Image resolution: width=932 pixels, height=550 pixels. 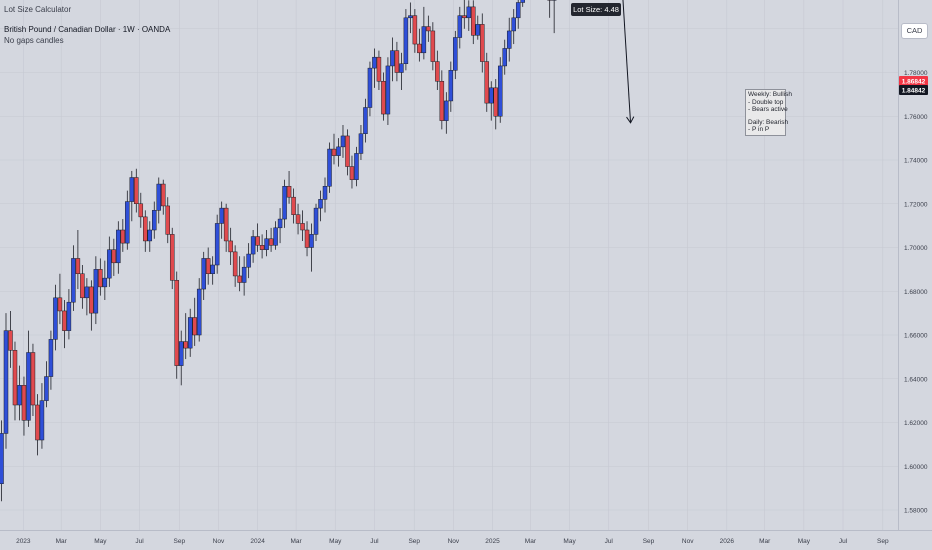 What do you see at coordinates (38, 9) in the screenshot?
I see `indicator-name: Lot Size Calculator` at bounding box center [38, 9].